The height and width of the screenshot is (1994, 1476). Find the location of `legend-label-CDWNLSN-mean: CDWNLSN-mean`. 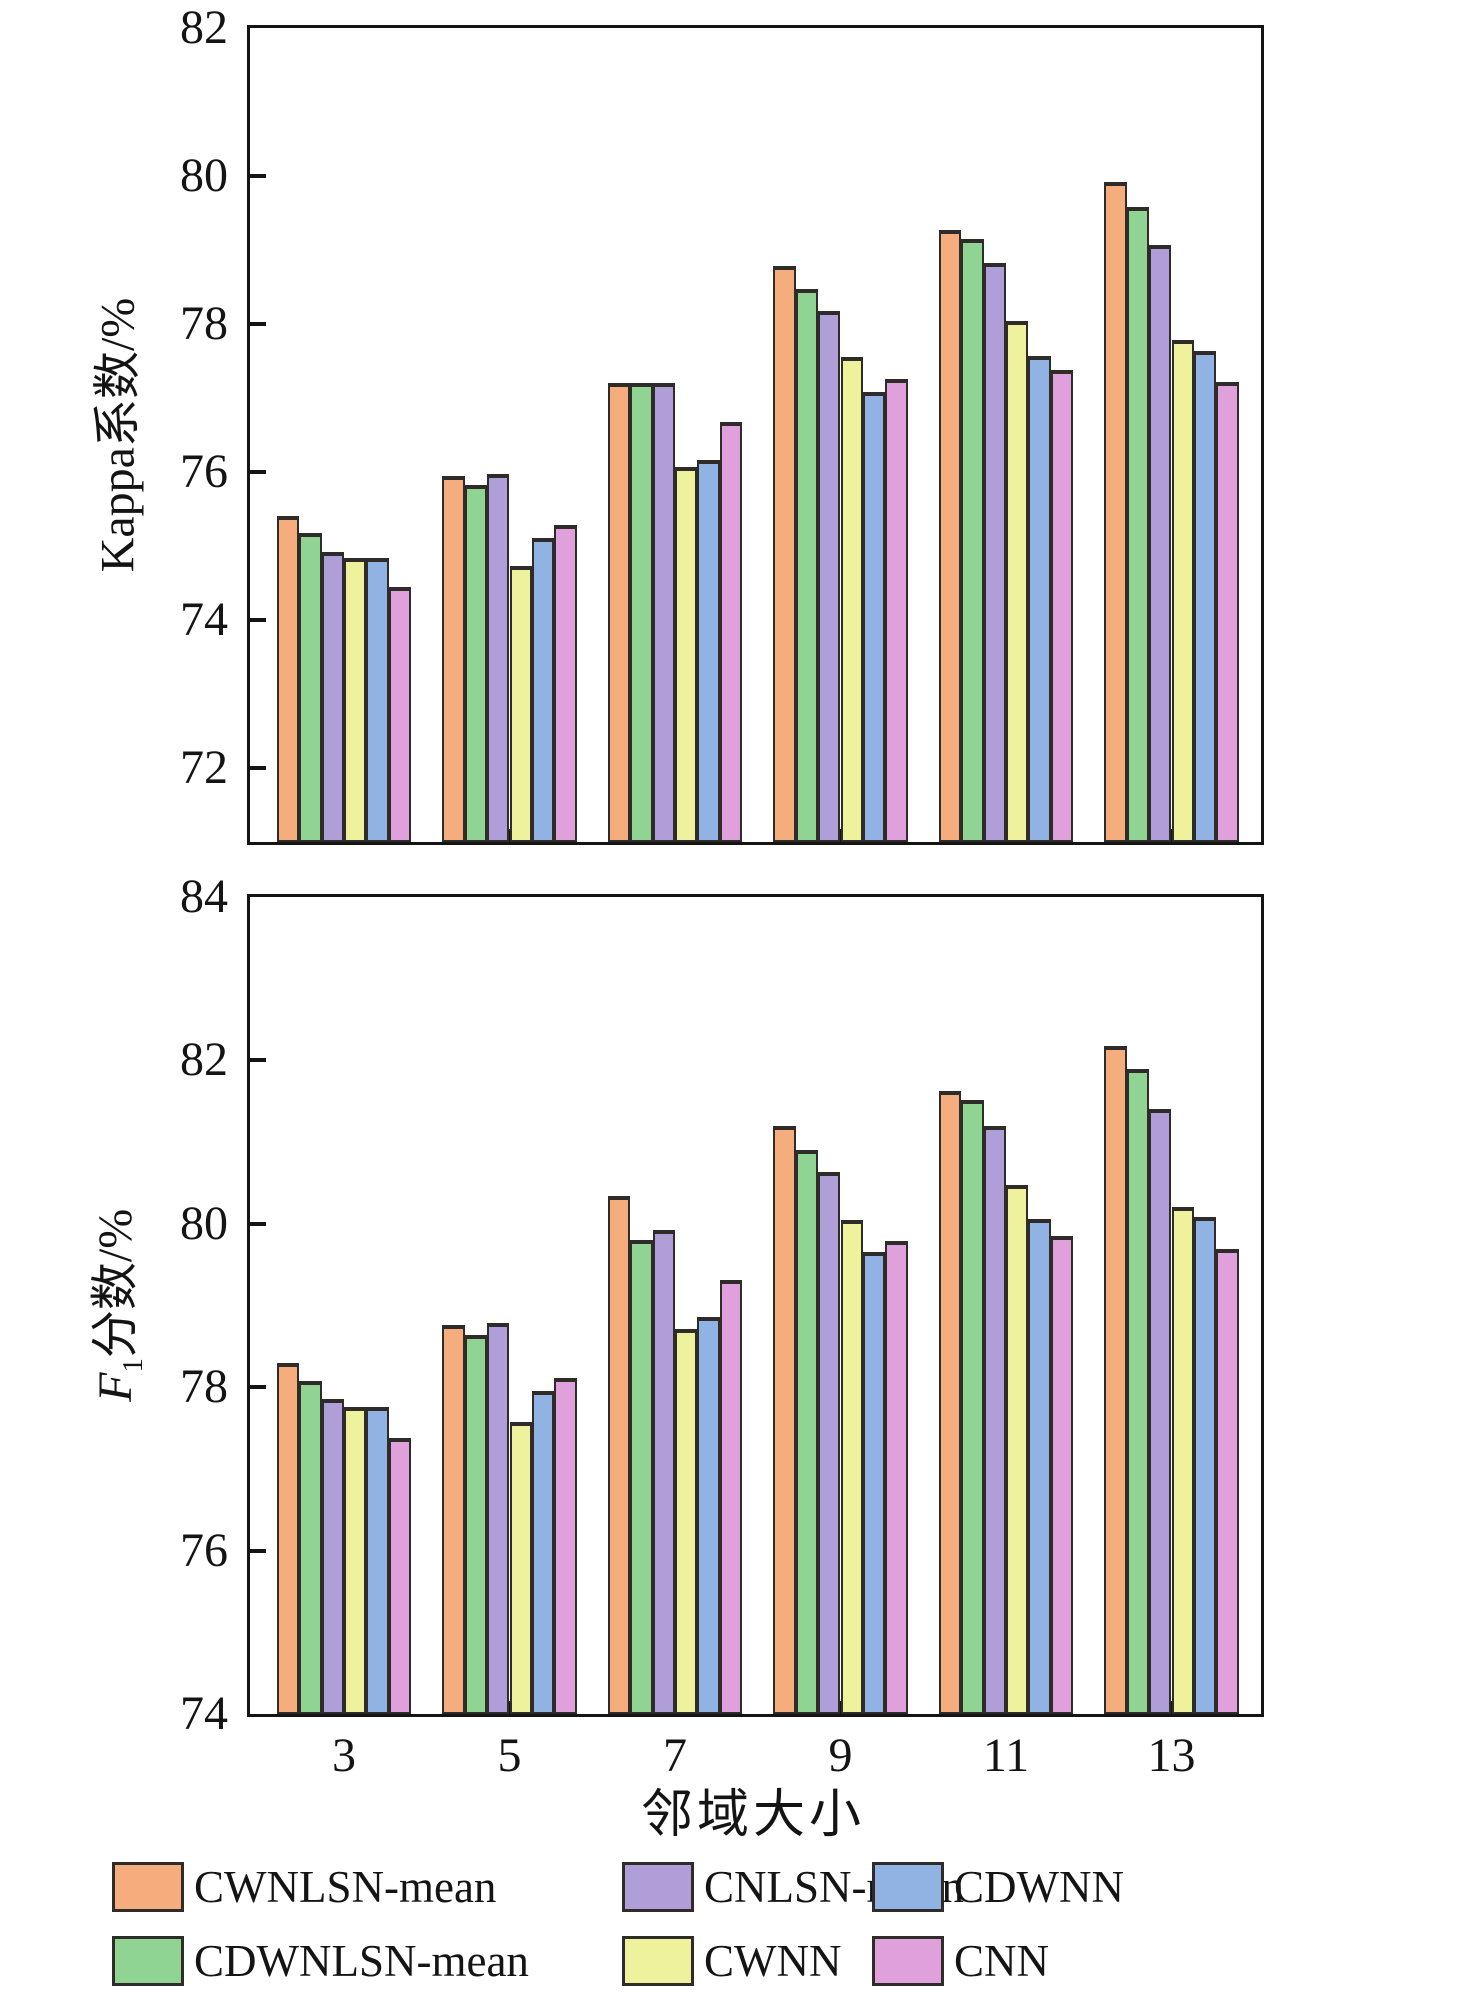

legend-label-CDWNLSN-mean: CDWNLSN-mean is located at coordinates (361, 1961).